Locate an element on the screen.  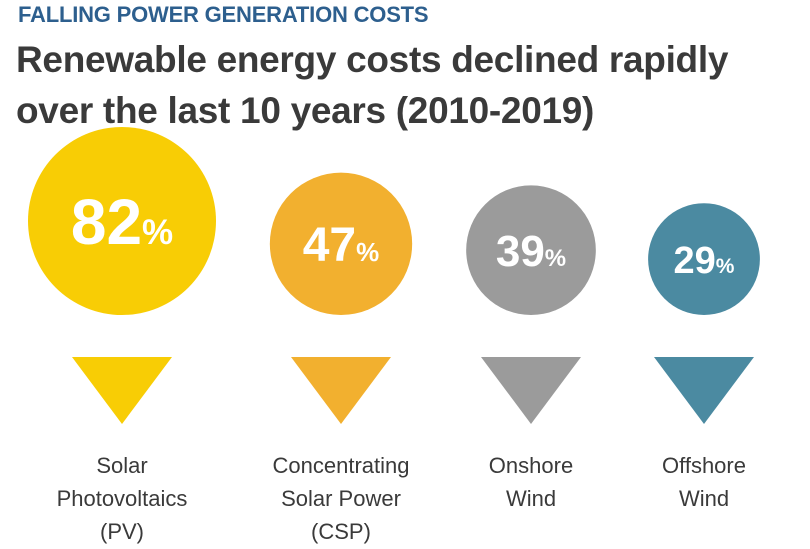
title-line-2: over the last 10 years (2010-2019) is located at coordinates (305, 110).